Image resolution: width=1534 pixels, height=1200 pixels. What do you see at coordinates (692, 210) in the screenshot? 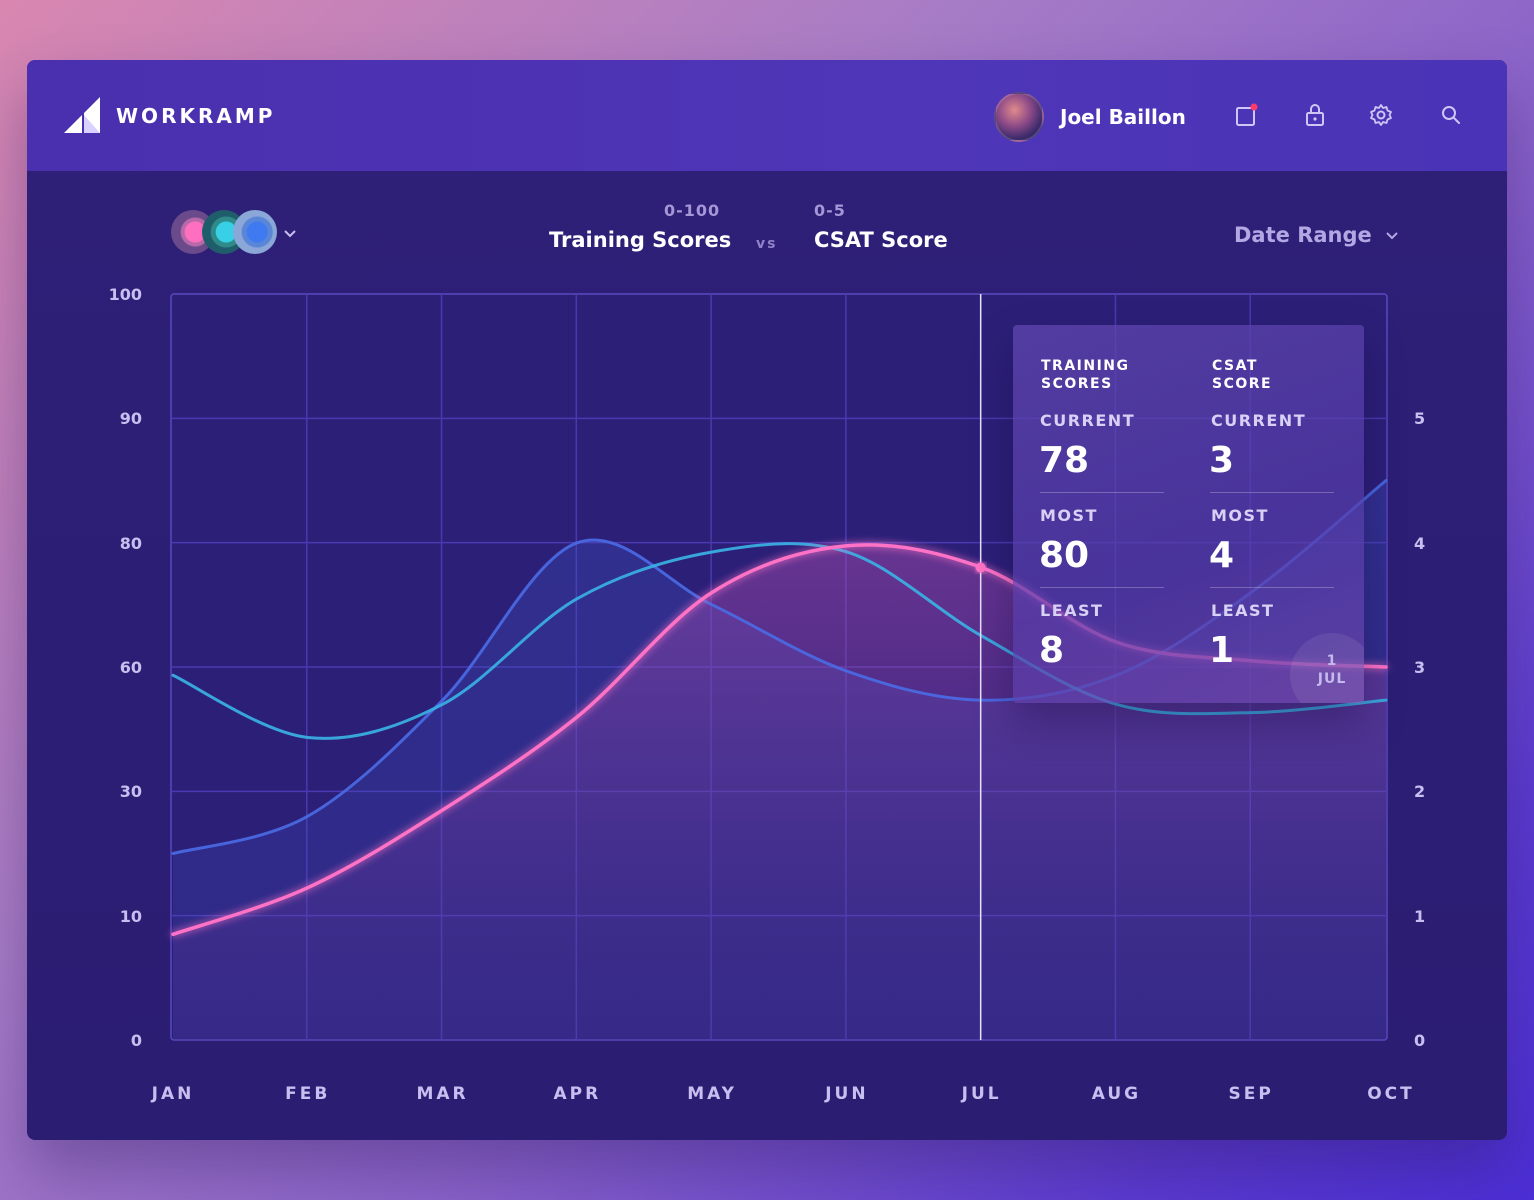
I see `training-range: 0-100` at bounding box center [692, 210].